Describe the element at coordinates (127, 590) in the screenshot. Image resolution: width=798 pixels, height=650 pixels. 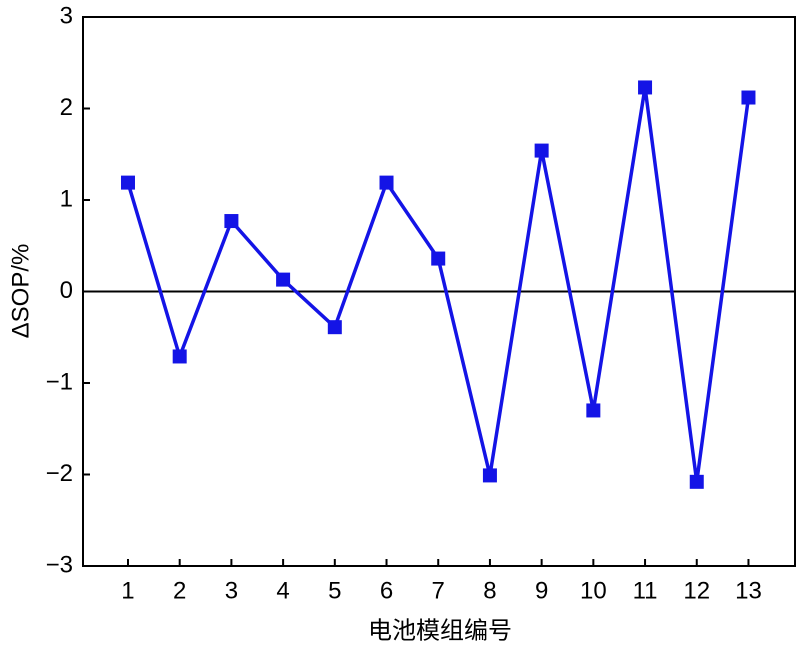
I see `x-tick-label: 1` at that location.